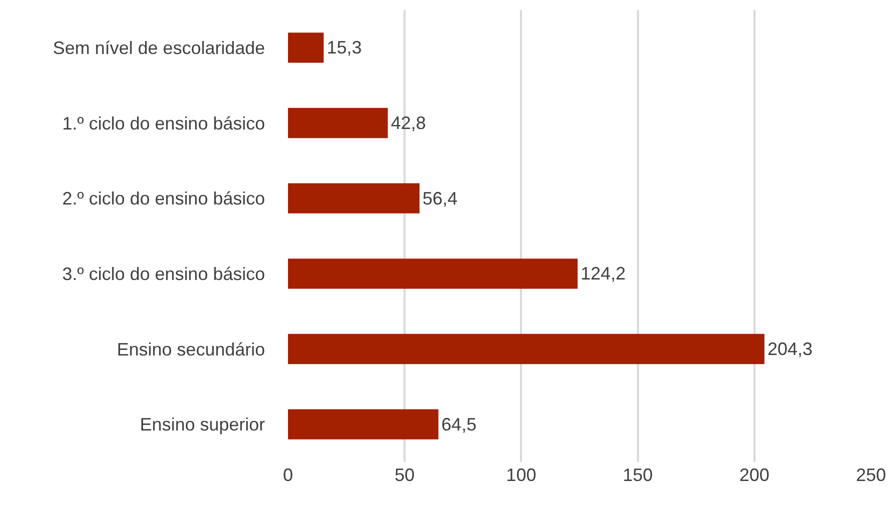 The image size is (890, 512). I want to click on y-tick-label: Sem nível de escolaridade, so click(158, 48).